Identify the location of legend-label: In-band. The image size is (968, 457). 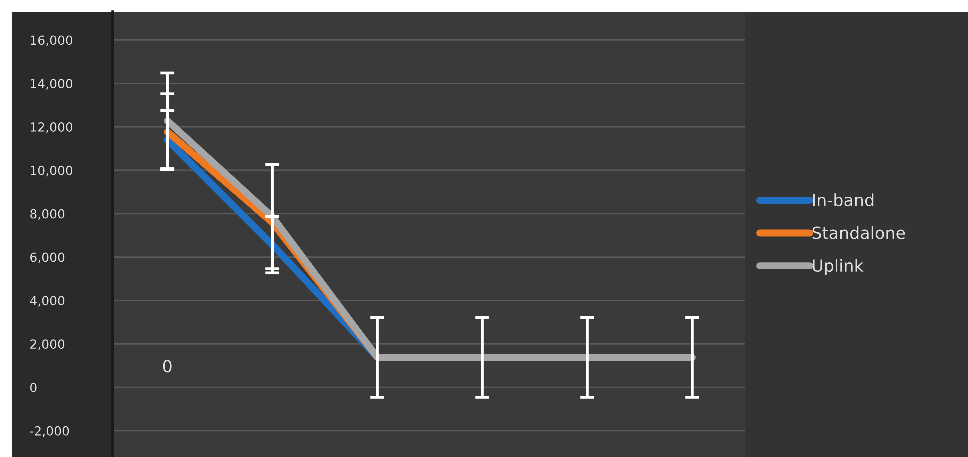
(843, 200).